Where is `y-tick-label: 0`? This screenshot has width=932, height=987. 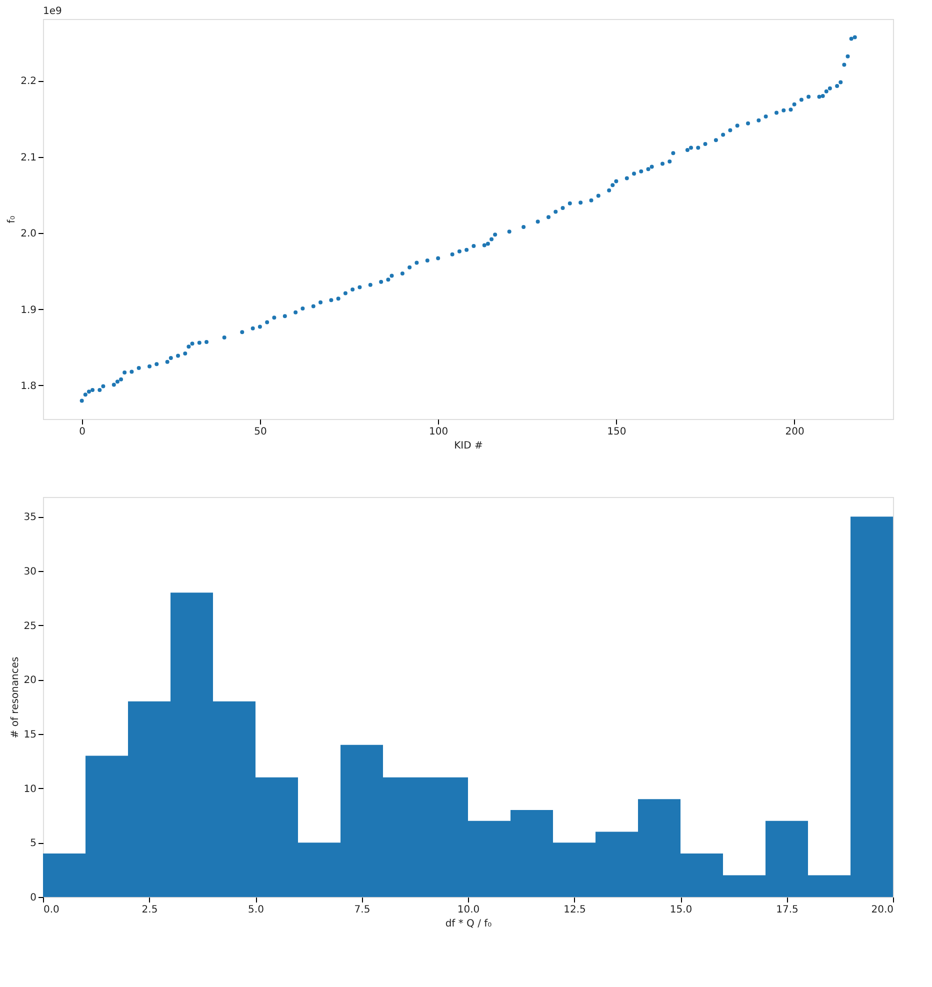 y-tick-label: 0 is located at coordinates (33, 898).